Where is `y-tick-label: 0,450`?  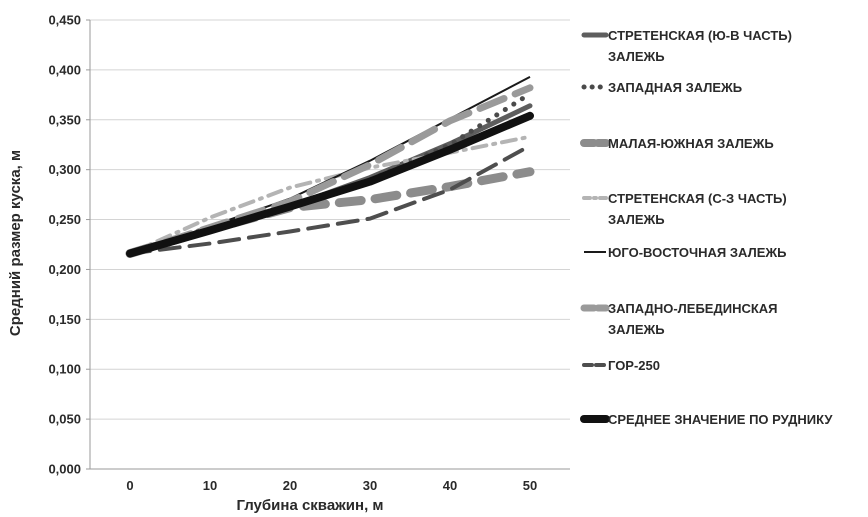
y-tick-label: 0,450 is located at coordinates (64, 20).